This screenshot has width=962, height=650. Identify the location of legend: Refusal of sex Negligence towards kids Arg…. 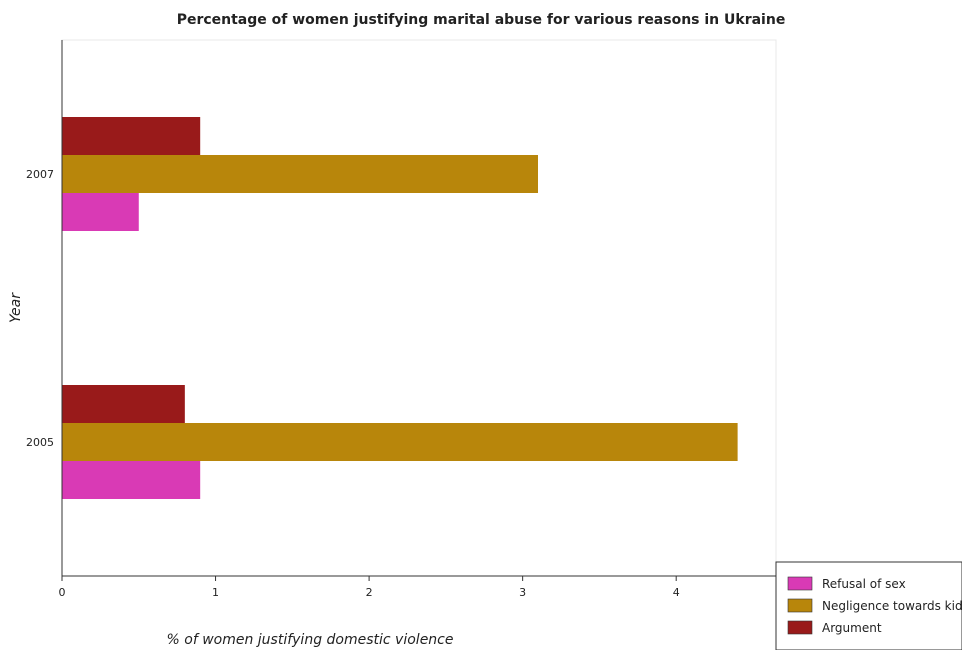
(868, 605).